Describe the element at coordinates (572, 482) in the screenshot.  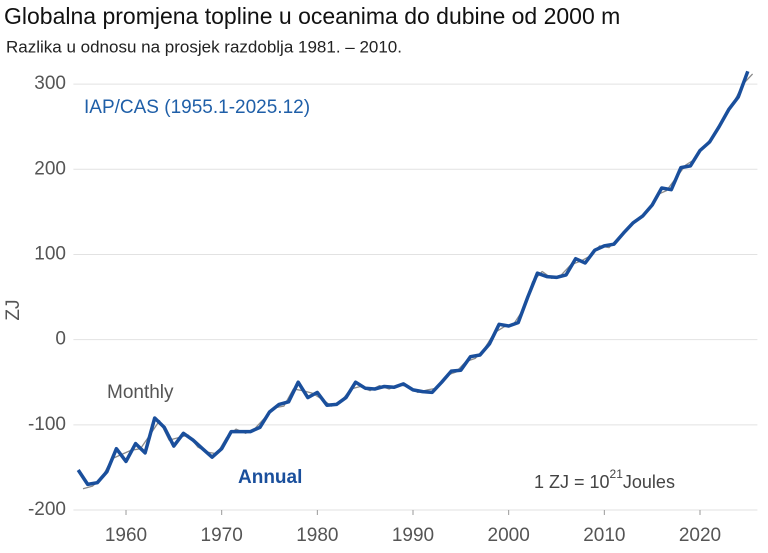
I see `unit-text: 1 ZJ = 10` at that location.